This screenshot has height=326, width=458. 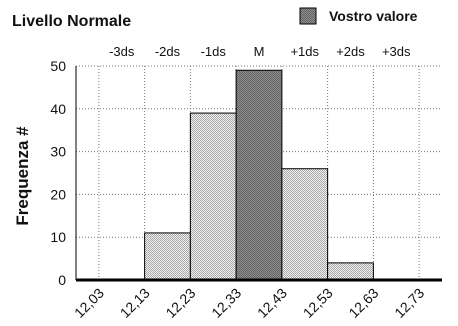 What do you see at coordinates (58, 173) in the screenshot?
I see `y-tick-labels: 0 10 20 30 40 50` at bounding box center [58, 173].